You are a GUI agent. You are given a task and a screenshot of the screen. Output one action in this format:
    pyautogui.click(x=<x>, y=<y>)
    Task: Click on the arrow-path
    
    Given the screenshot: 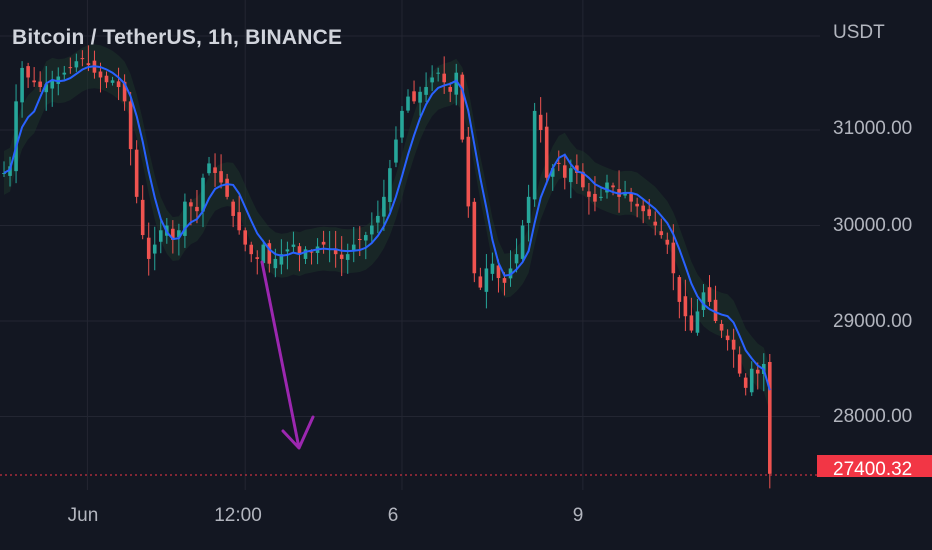 What is the action you would take?
    pyautogui.click(x=287, y=355)
    